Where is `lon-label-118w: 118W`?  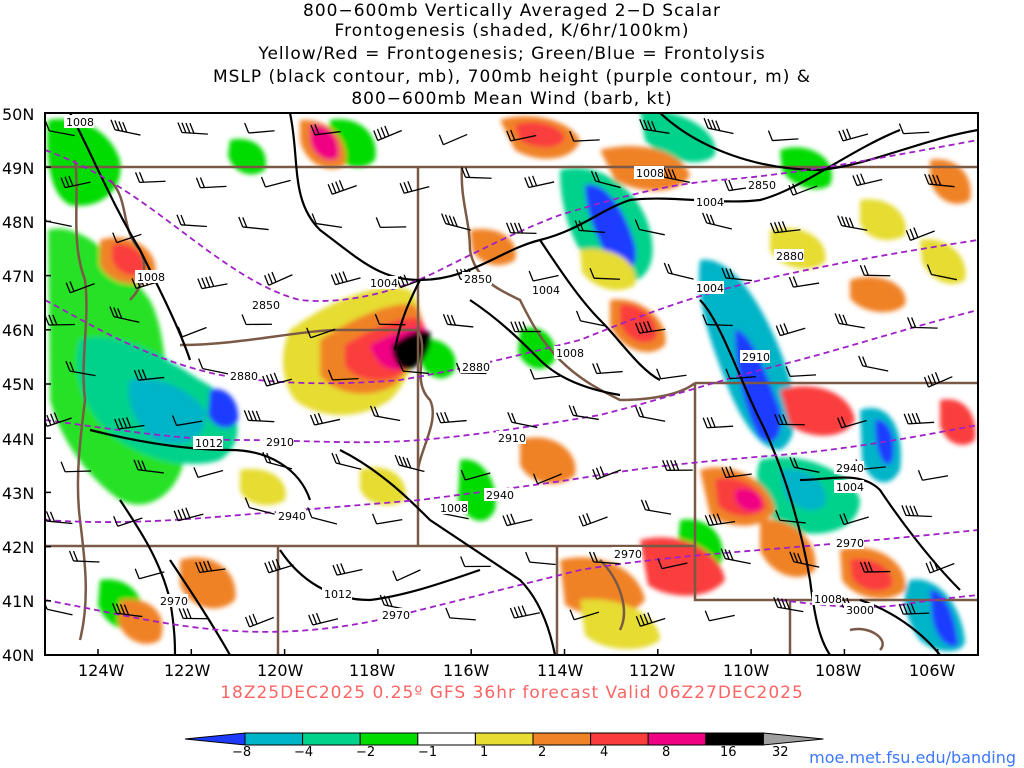 lon-label-118w: 118W is located at coordinates (372, 670).